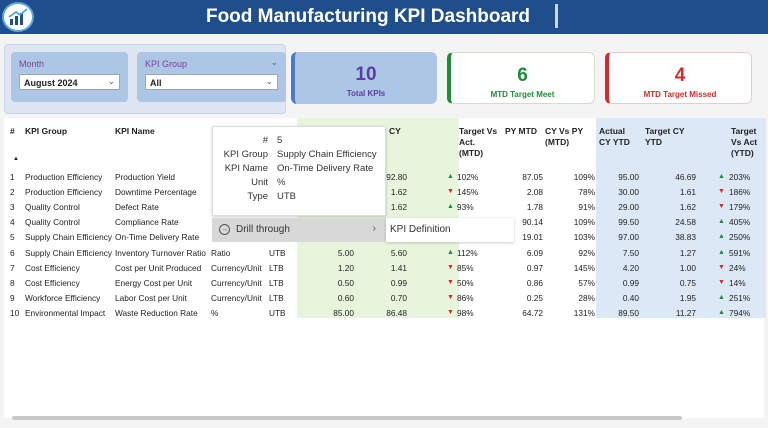 The image size is (768, 428). Describe the element at coordinates (685, 177) in the screenshot. I see `cell-tytd: 46.69` at that location.